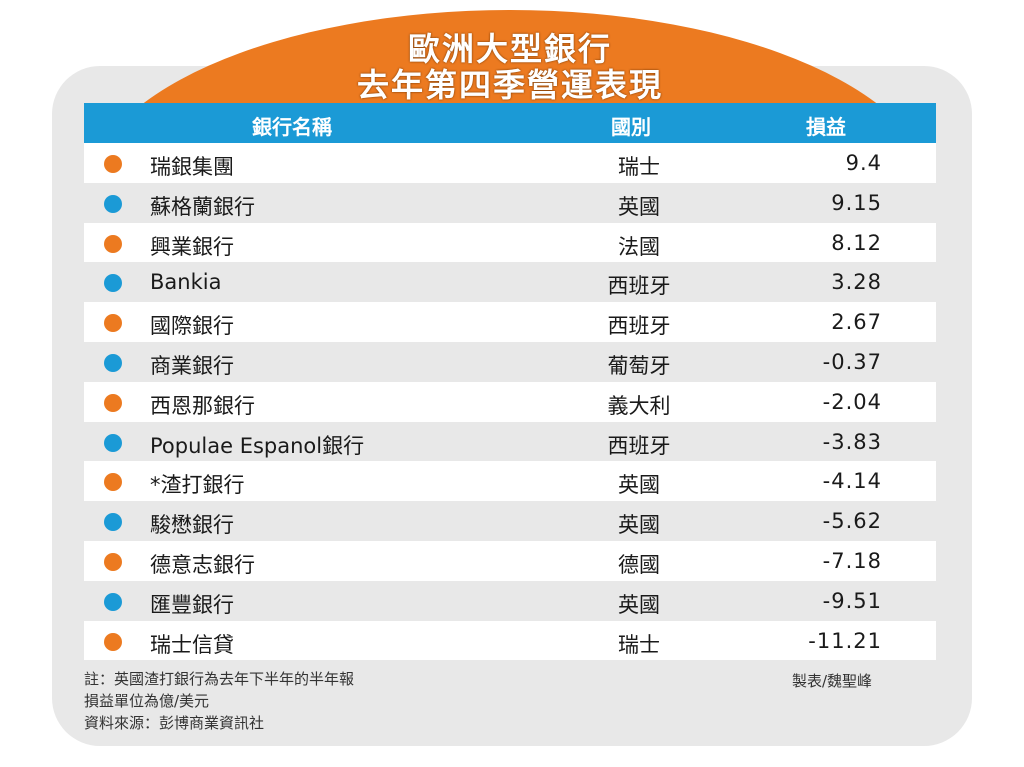  Describe the element at coordinates (509, 85) in the screenshot. I see `title-line-2: 去年第四季營運表現` at that location.